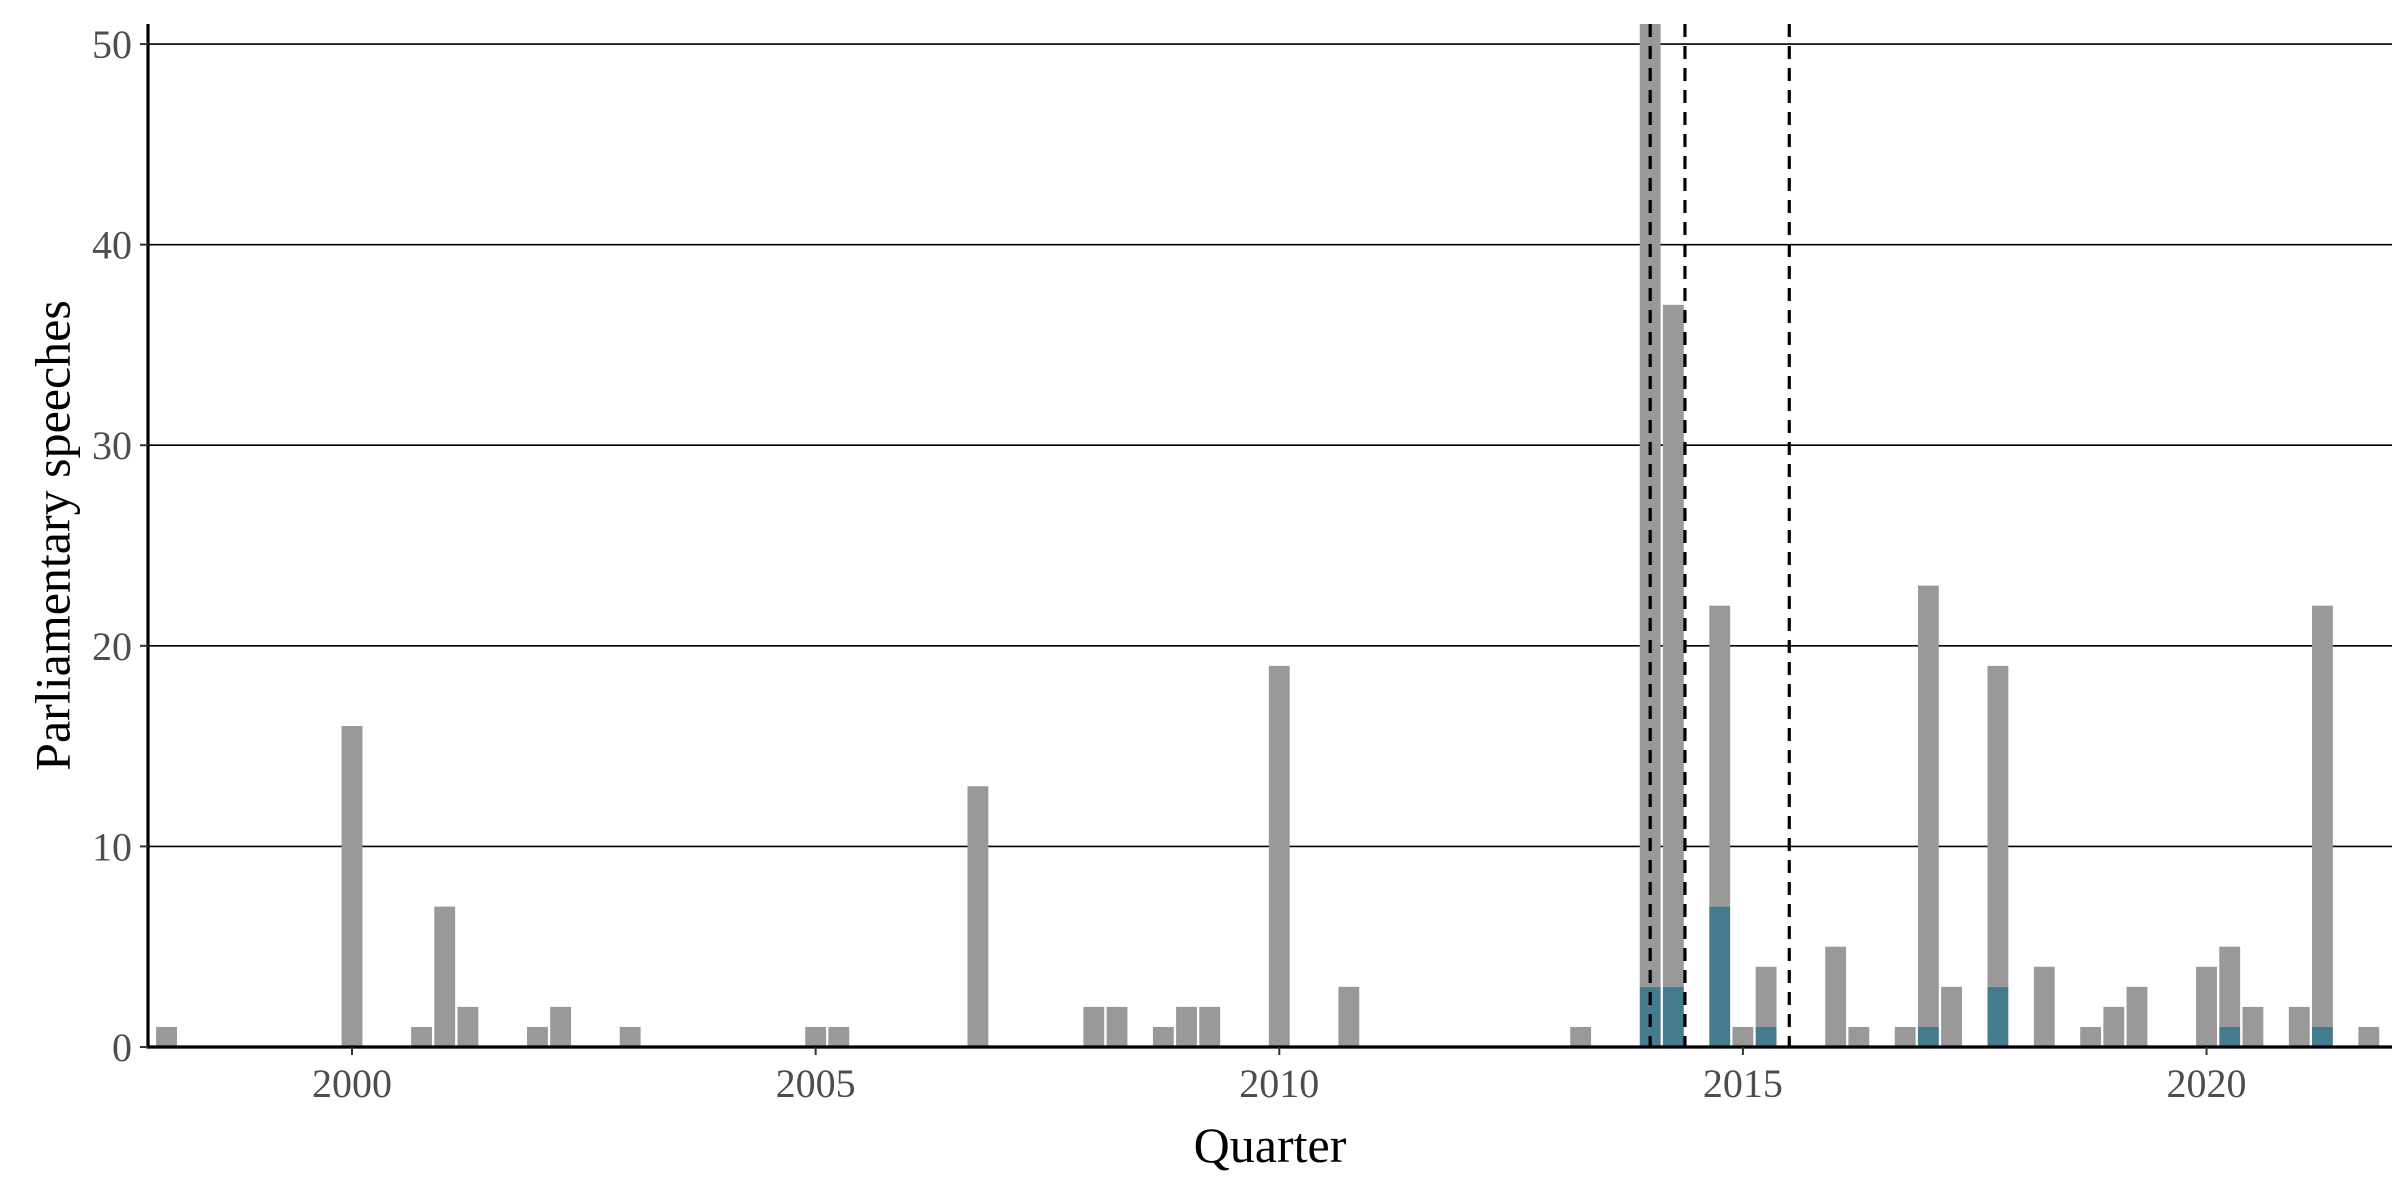  I want to click on reference-lines, so click(1719, 535).